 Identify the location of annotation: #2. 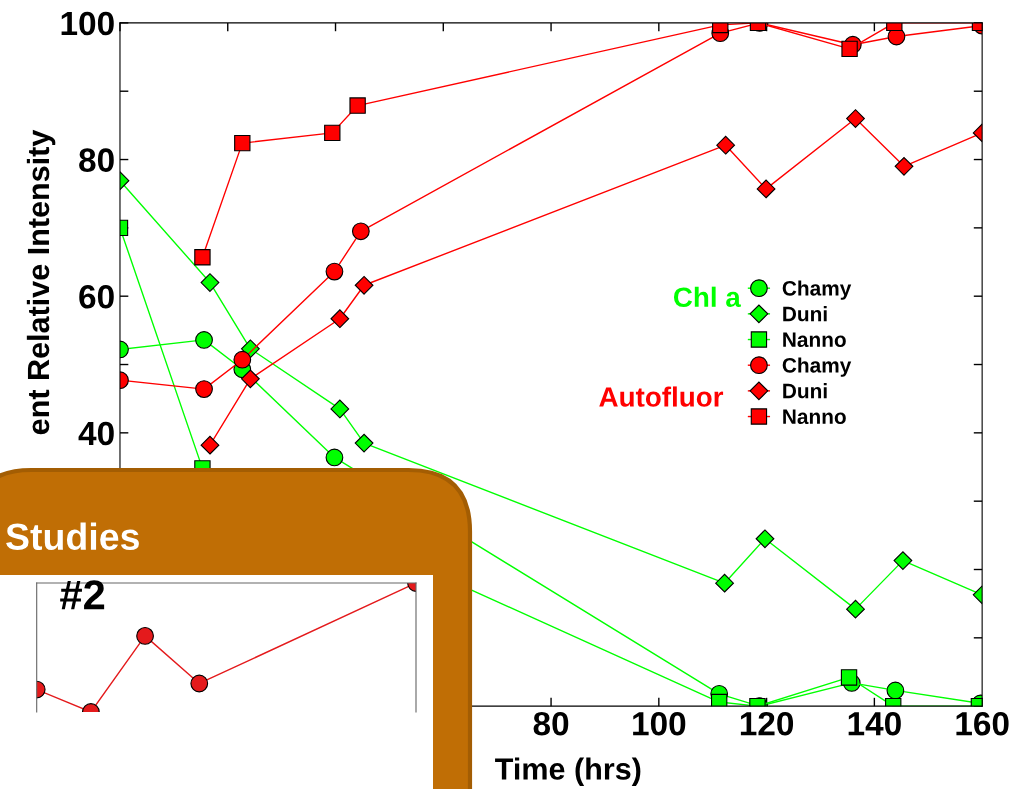
(82, 595).